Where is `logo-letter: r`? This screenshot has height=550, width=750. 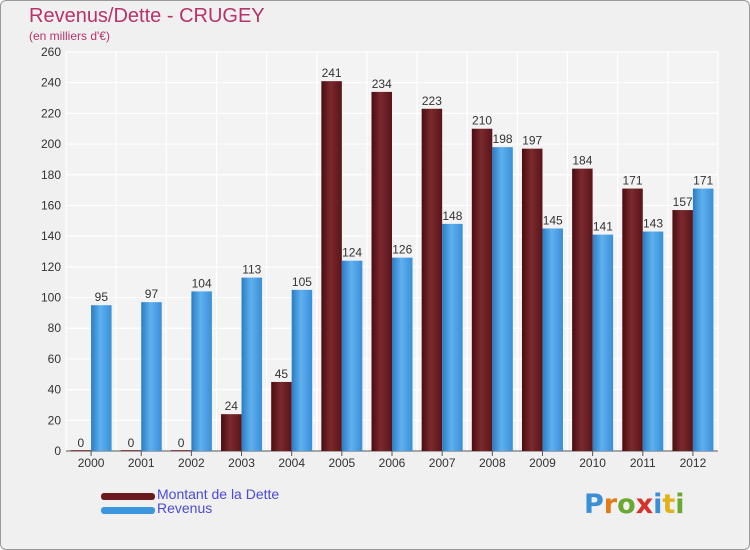
logo-letter: r is located at coordinates (610, 504).